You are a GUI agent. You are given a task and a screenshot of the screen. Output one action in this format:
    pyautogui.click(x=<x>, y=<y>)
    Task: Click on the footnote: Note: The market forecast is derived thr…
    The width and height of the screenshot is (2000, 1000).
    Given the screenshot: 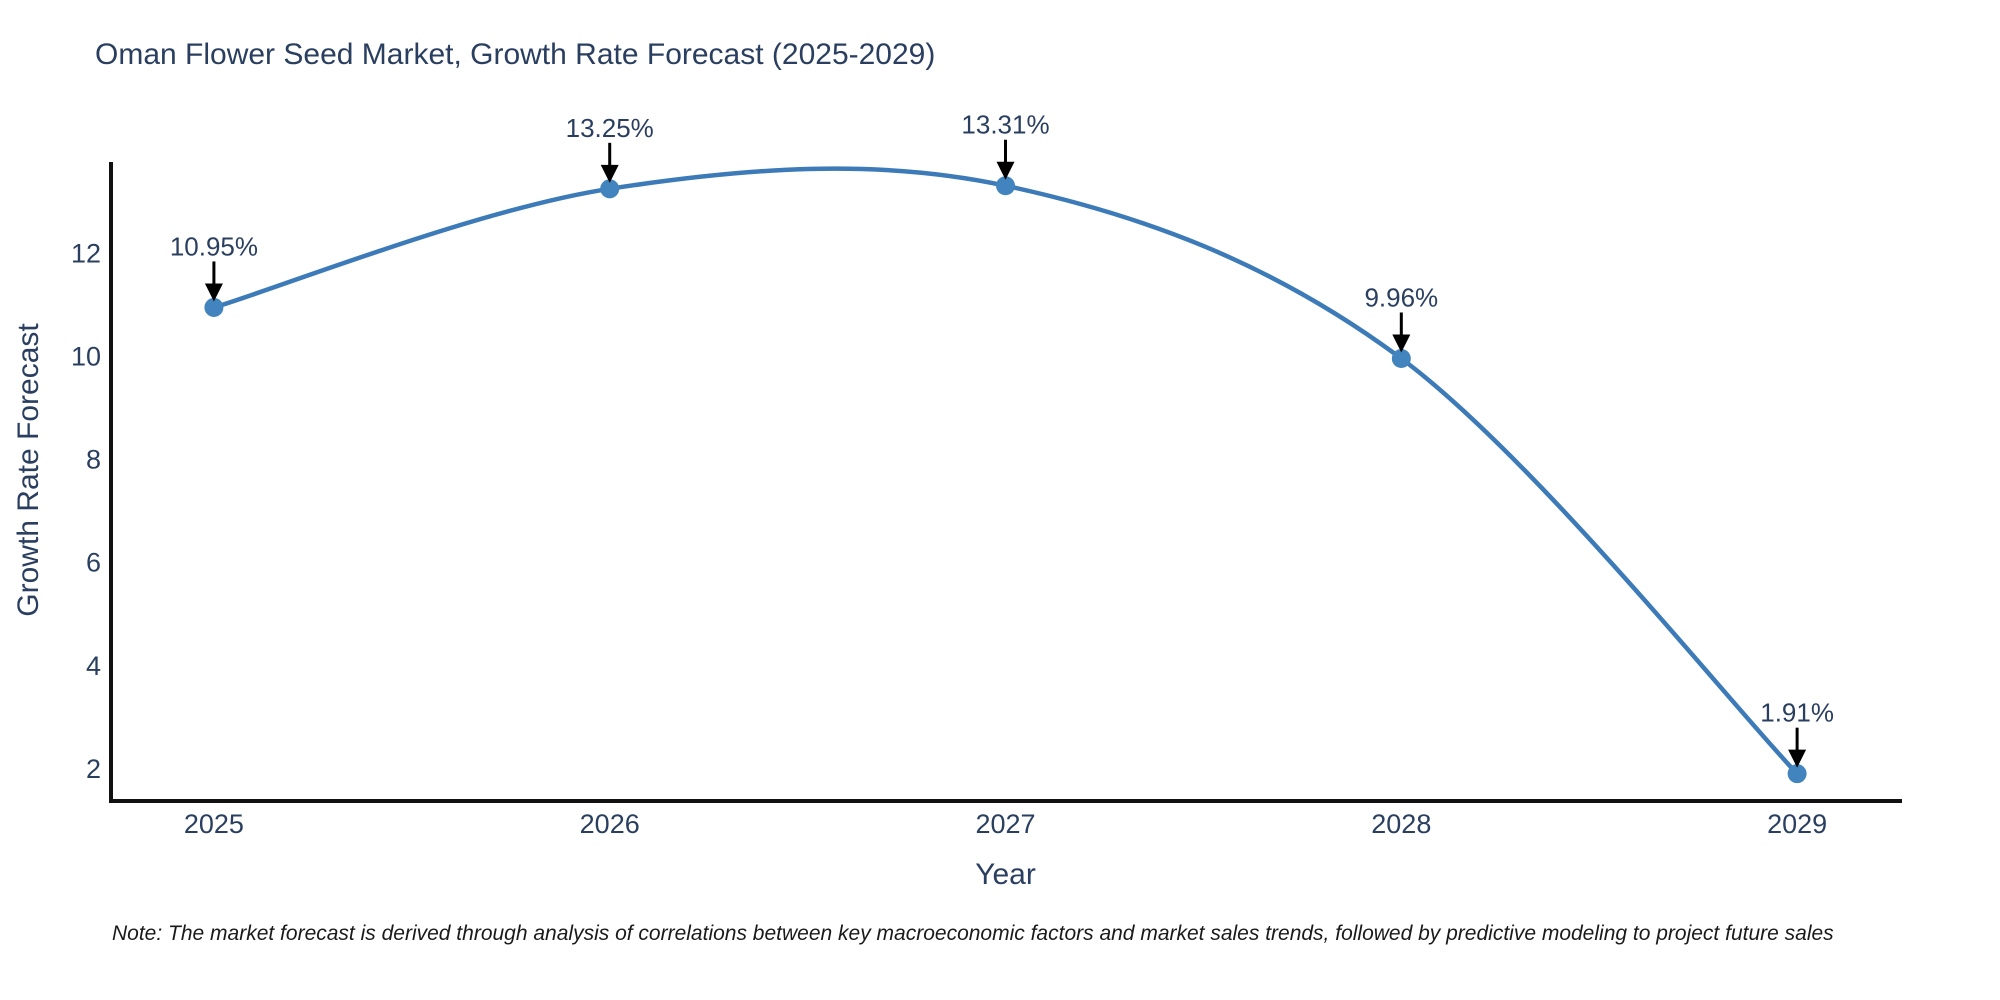 What is the action you would take?
    pyautogui.click(x=973, y=933)
    